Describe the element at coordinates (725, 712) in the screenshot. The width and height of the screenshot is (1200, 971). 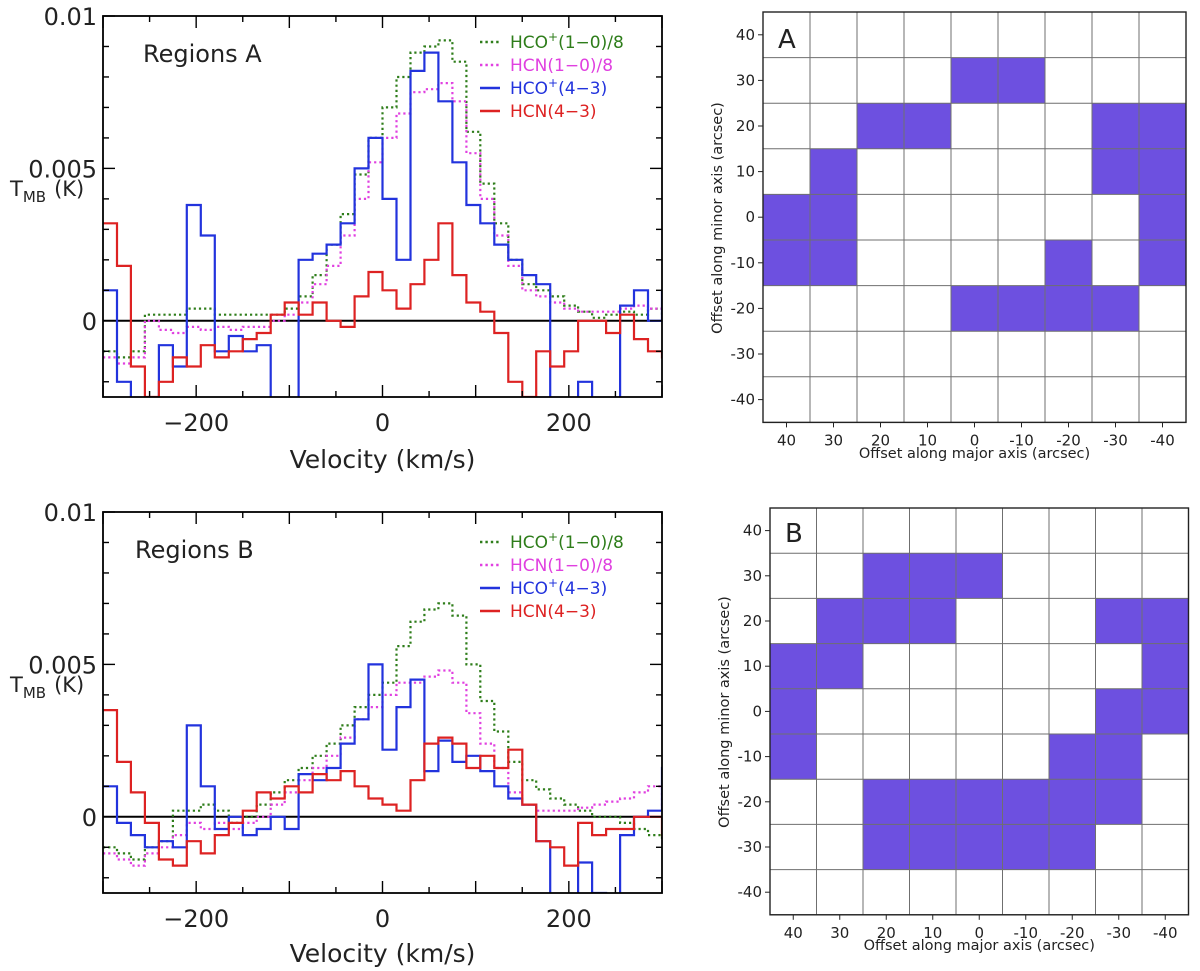
I see `y-axis-label: Offset along minor axis (arcsec)` at that location.